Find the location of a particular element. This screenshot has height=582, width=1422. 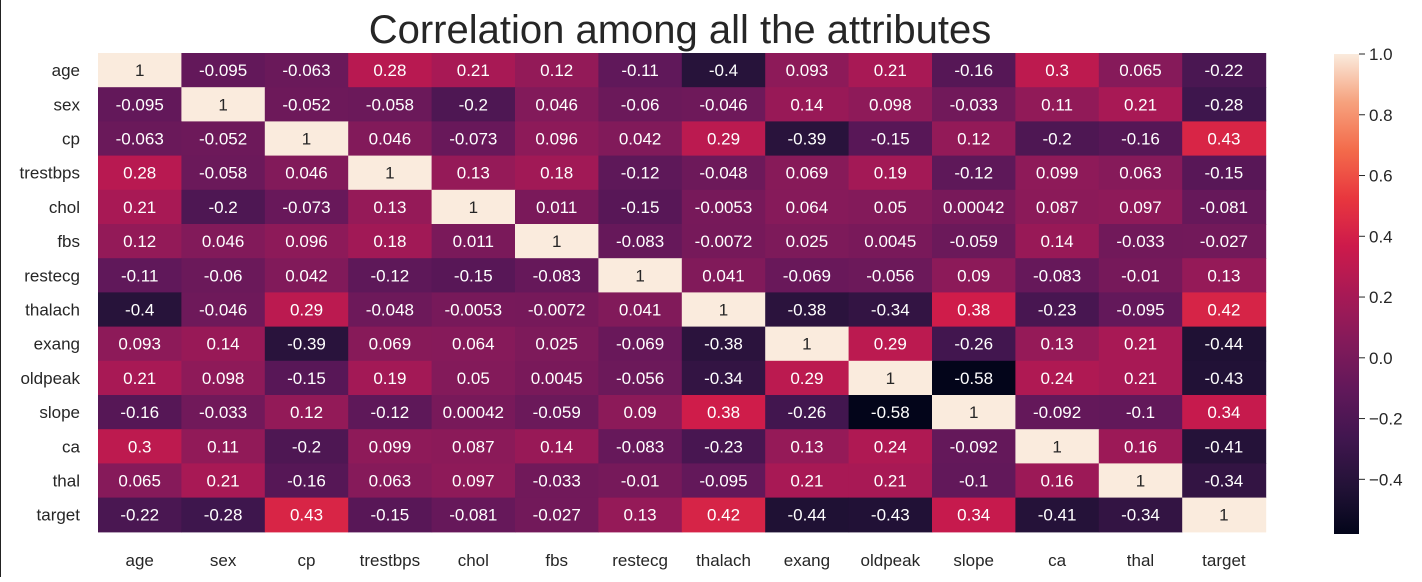

cell-value-label: 0.13 is located at coordinates (1223, 275).